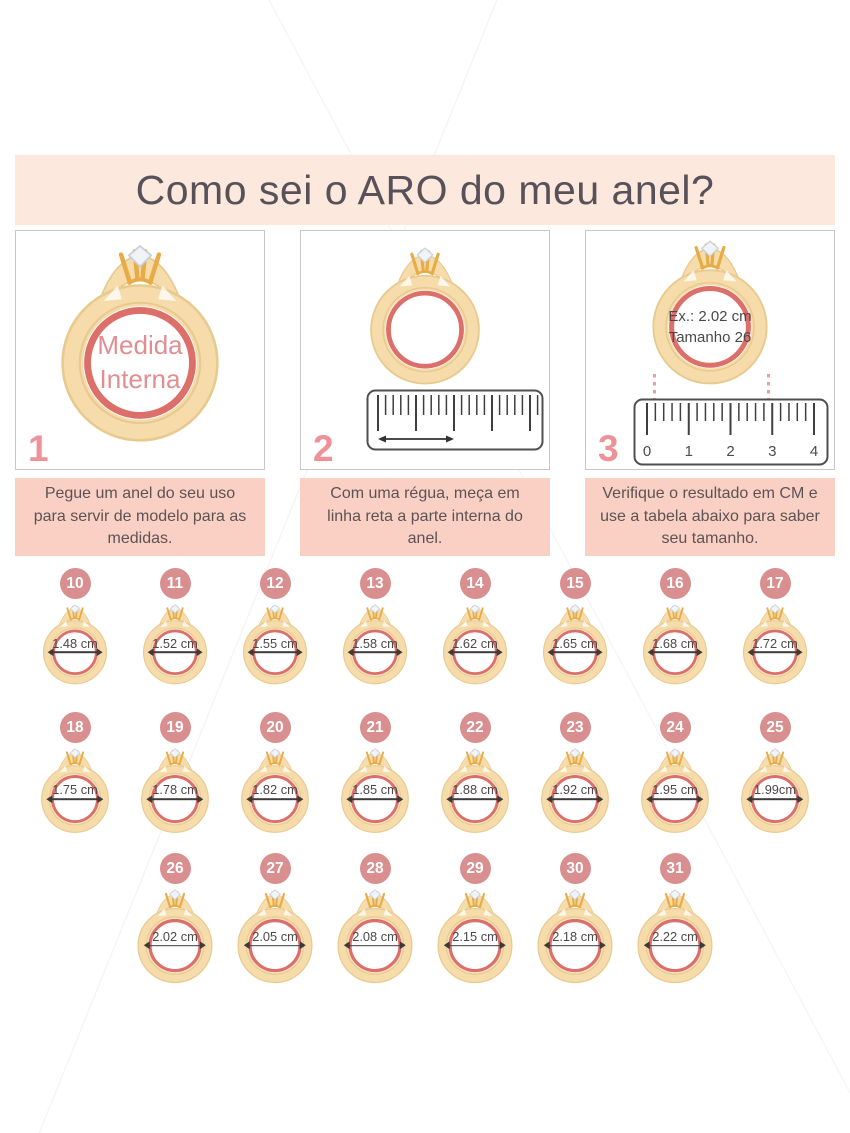  I want to click on inner-measure-line1: Medida, so click(140, 345).